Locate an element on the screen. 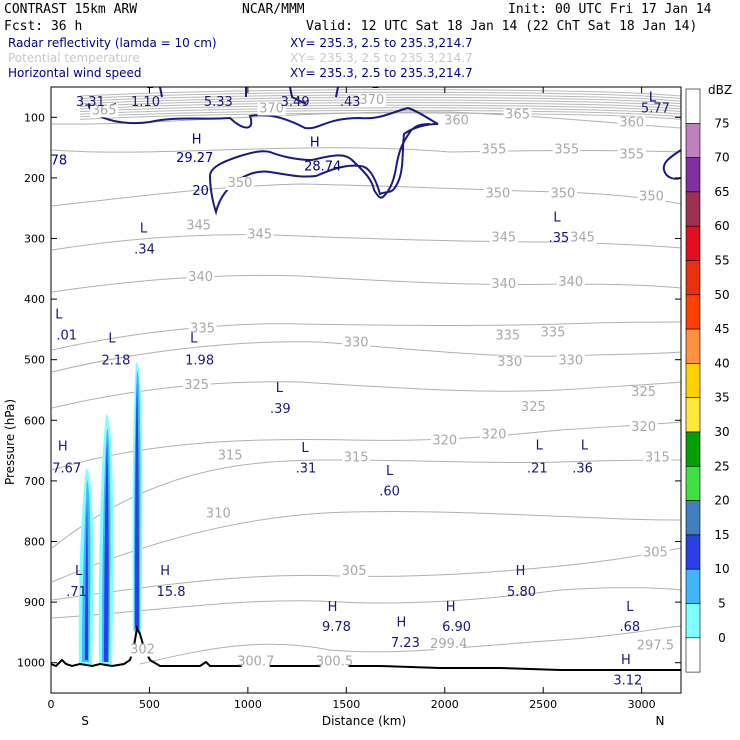  wind-extremum-label: 5.80 is located at coordinates (521, 592).